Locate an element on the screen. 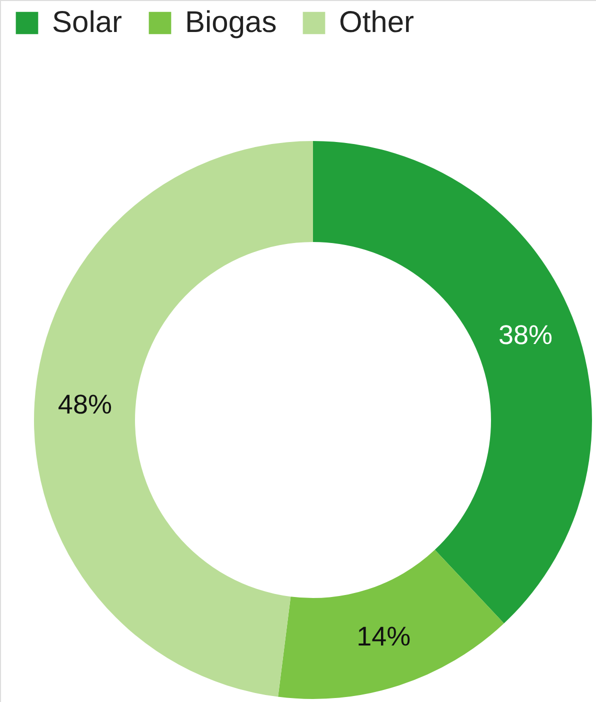 The width and height of the screenshot is (596, 702). data-label: 48% is located at coordinates (85, 405).